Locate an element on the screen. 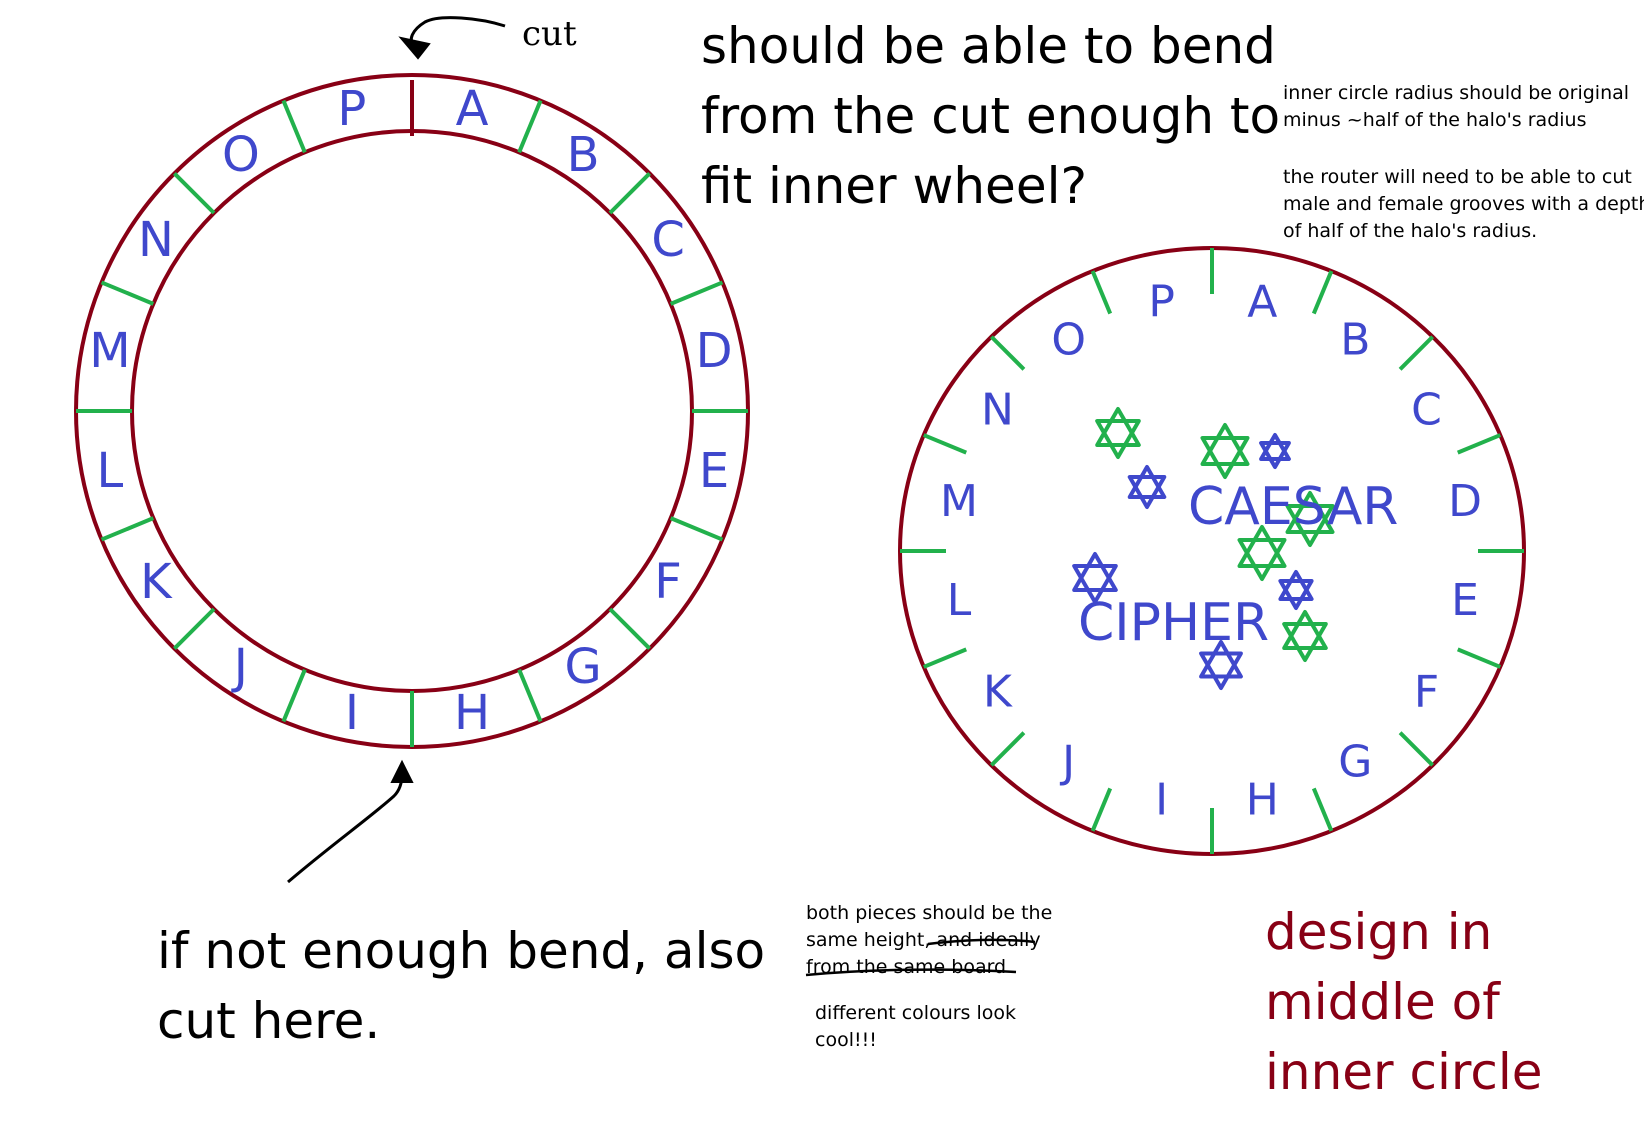 The image size is (1644, 1146). height-note-line-2-struck: and ideally is located at coordinates (988, 940).